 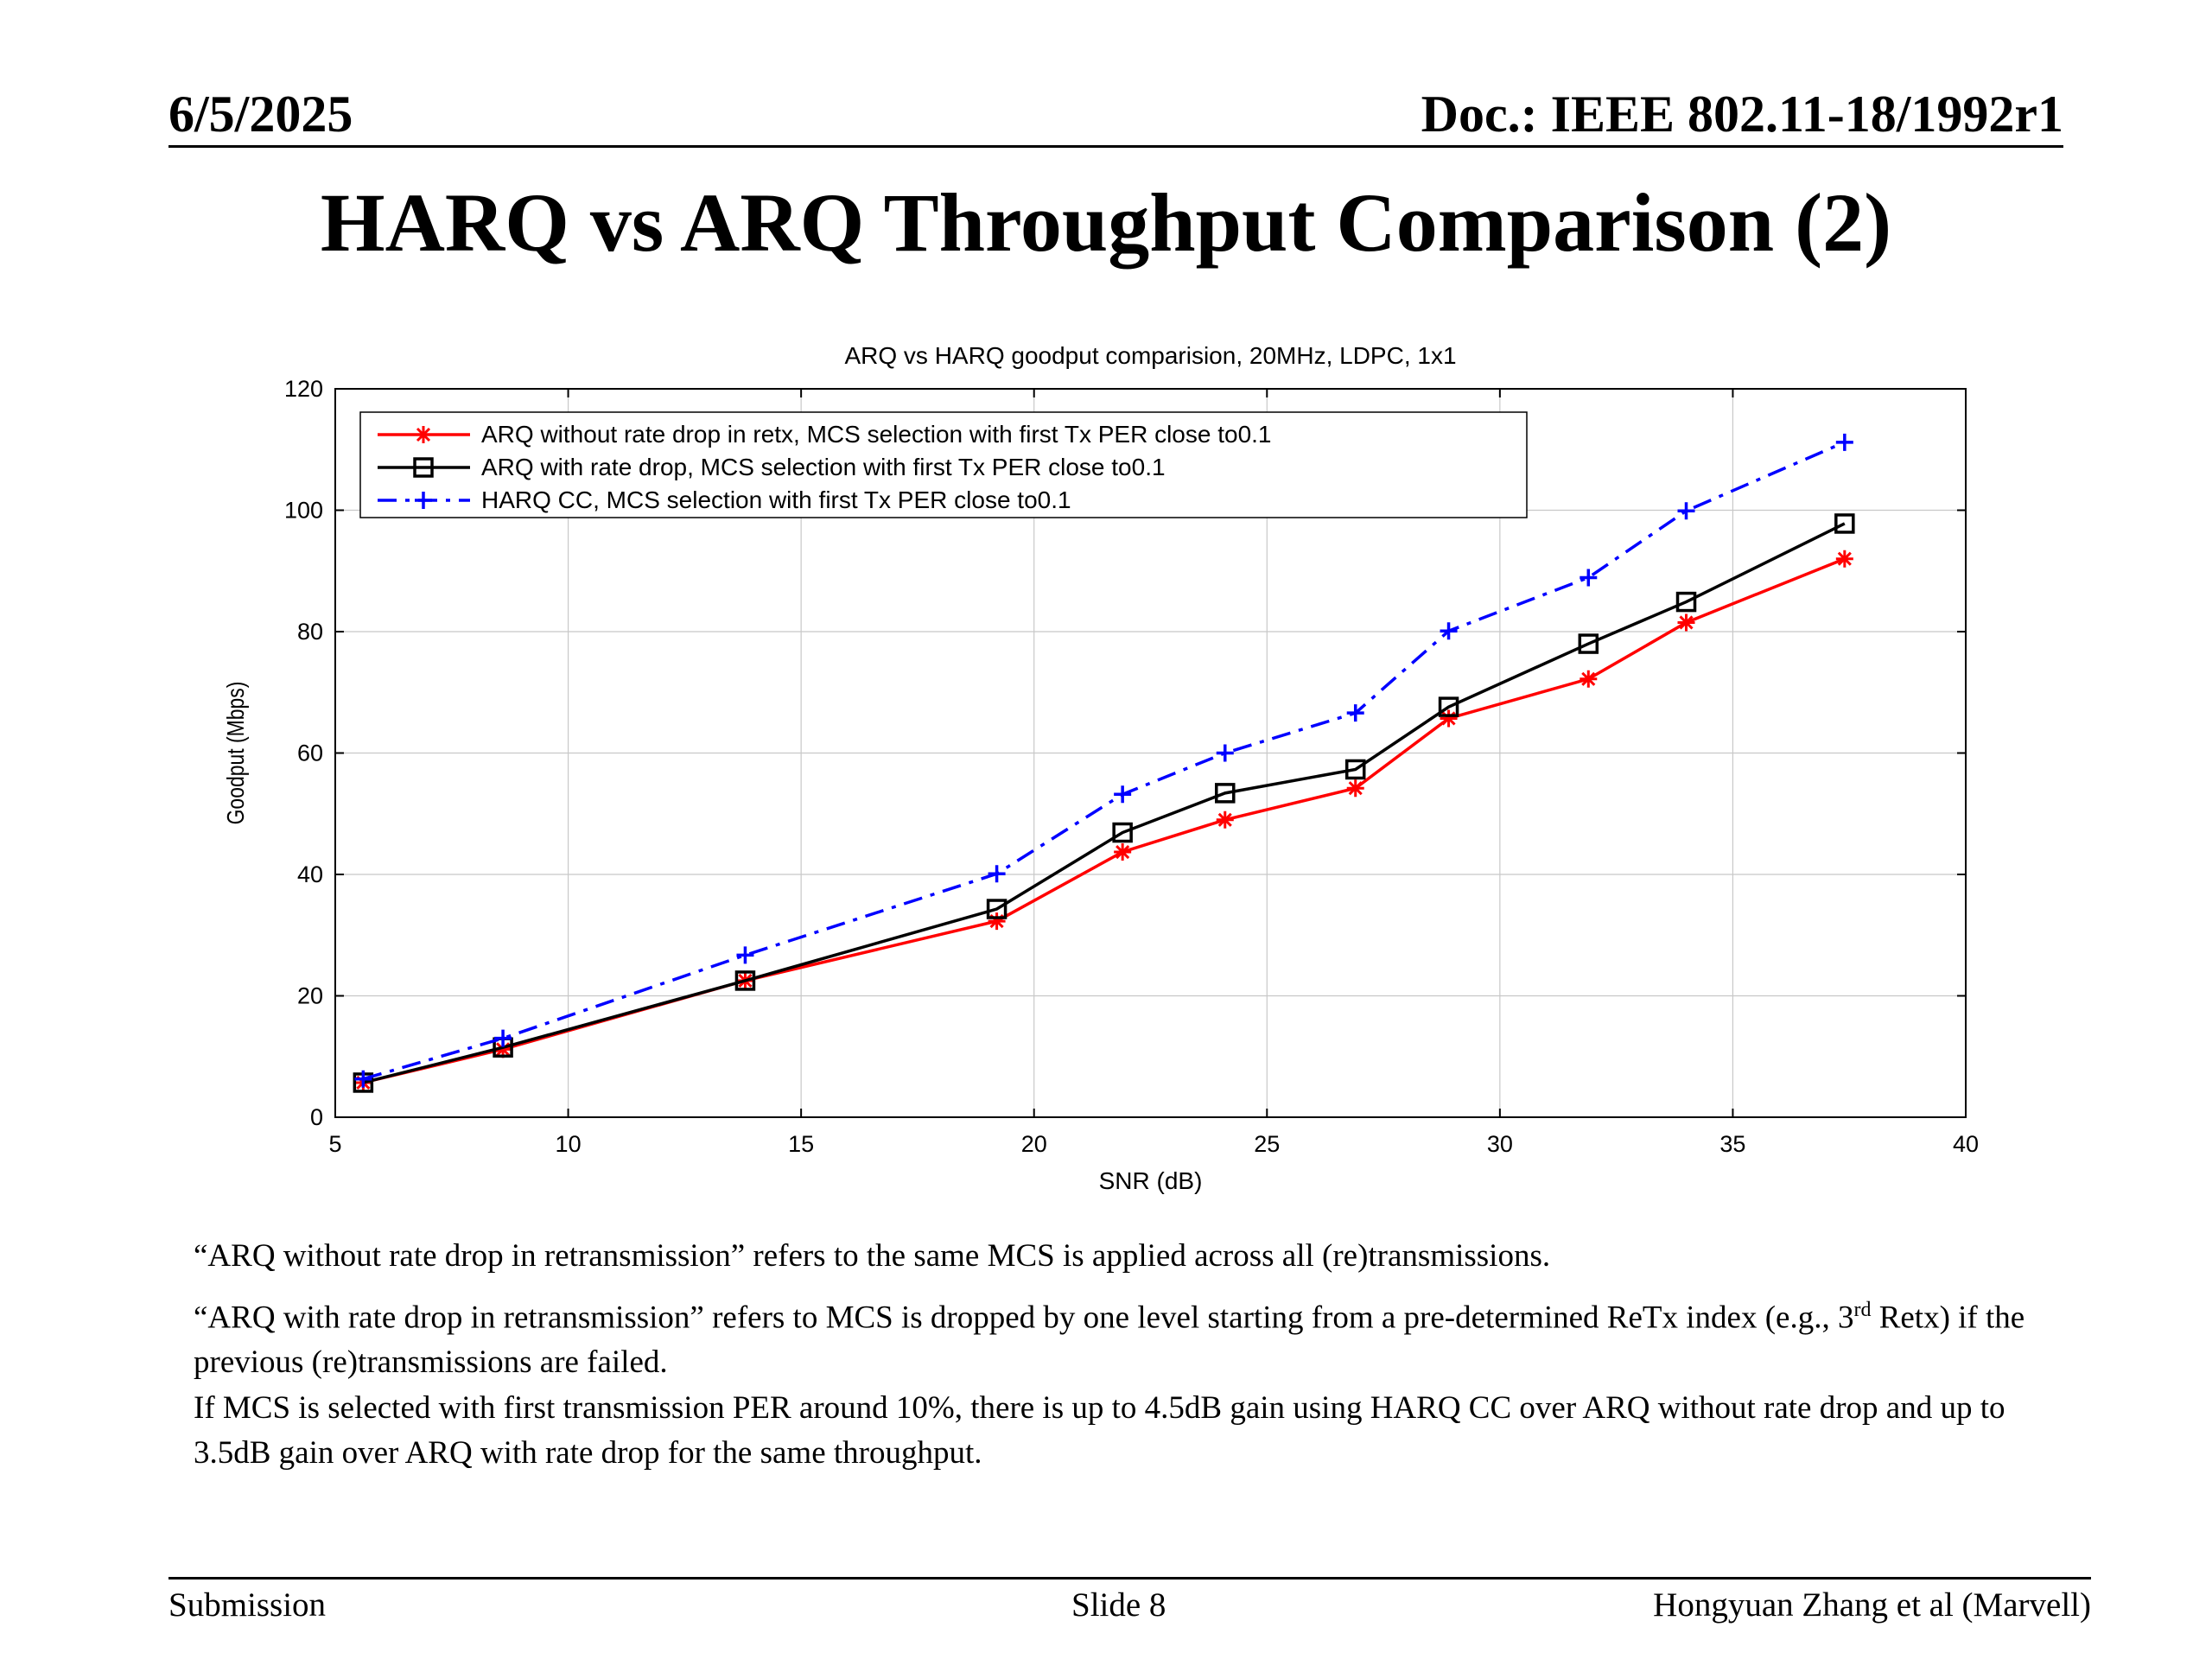 What do you see at coordinates (1500, 1144) in the screenshot?
I see `x-tick-label: 30` at bounding box center [1500, 1144].